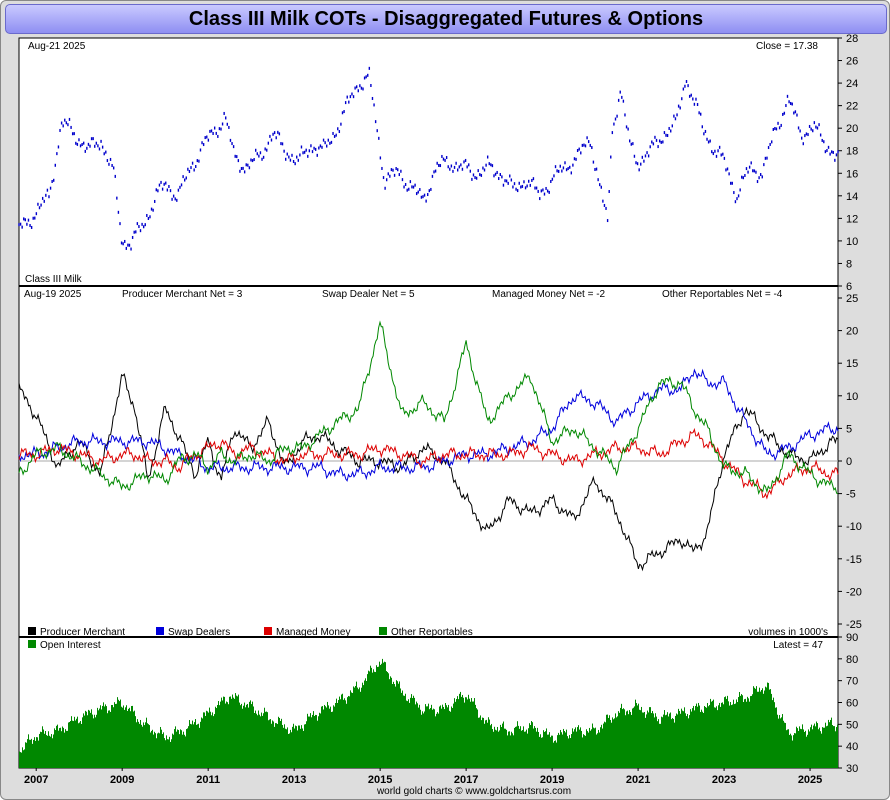 This screenshot has height=800, width=890. I want to click on price-close-label: Close = 17.38, so click(787, 46).